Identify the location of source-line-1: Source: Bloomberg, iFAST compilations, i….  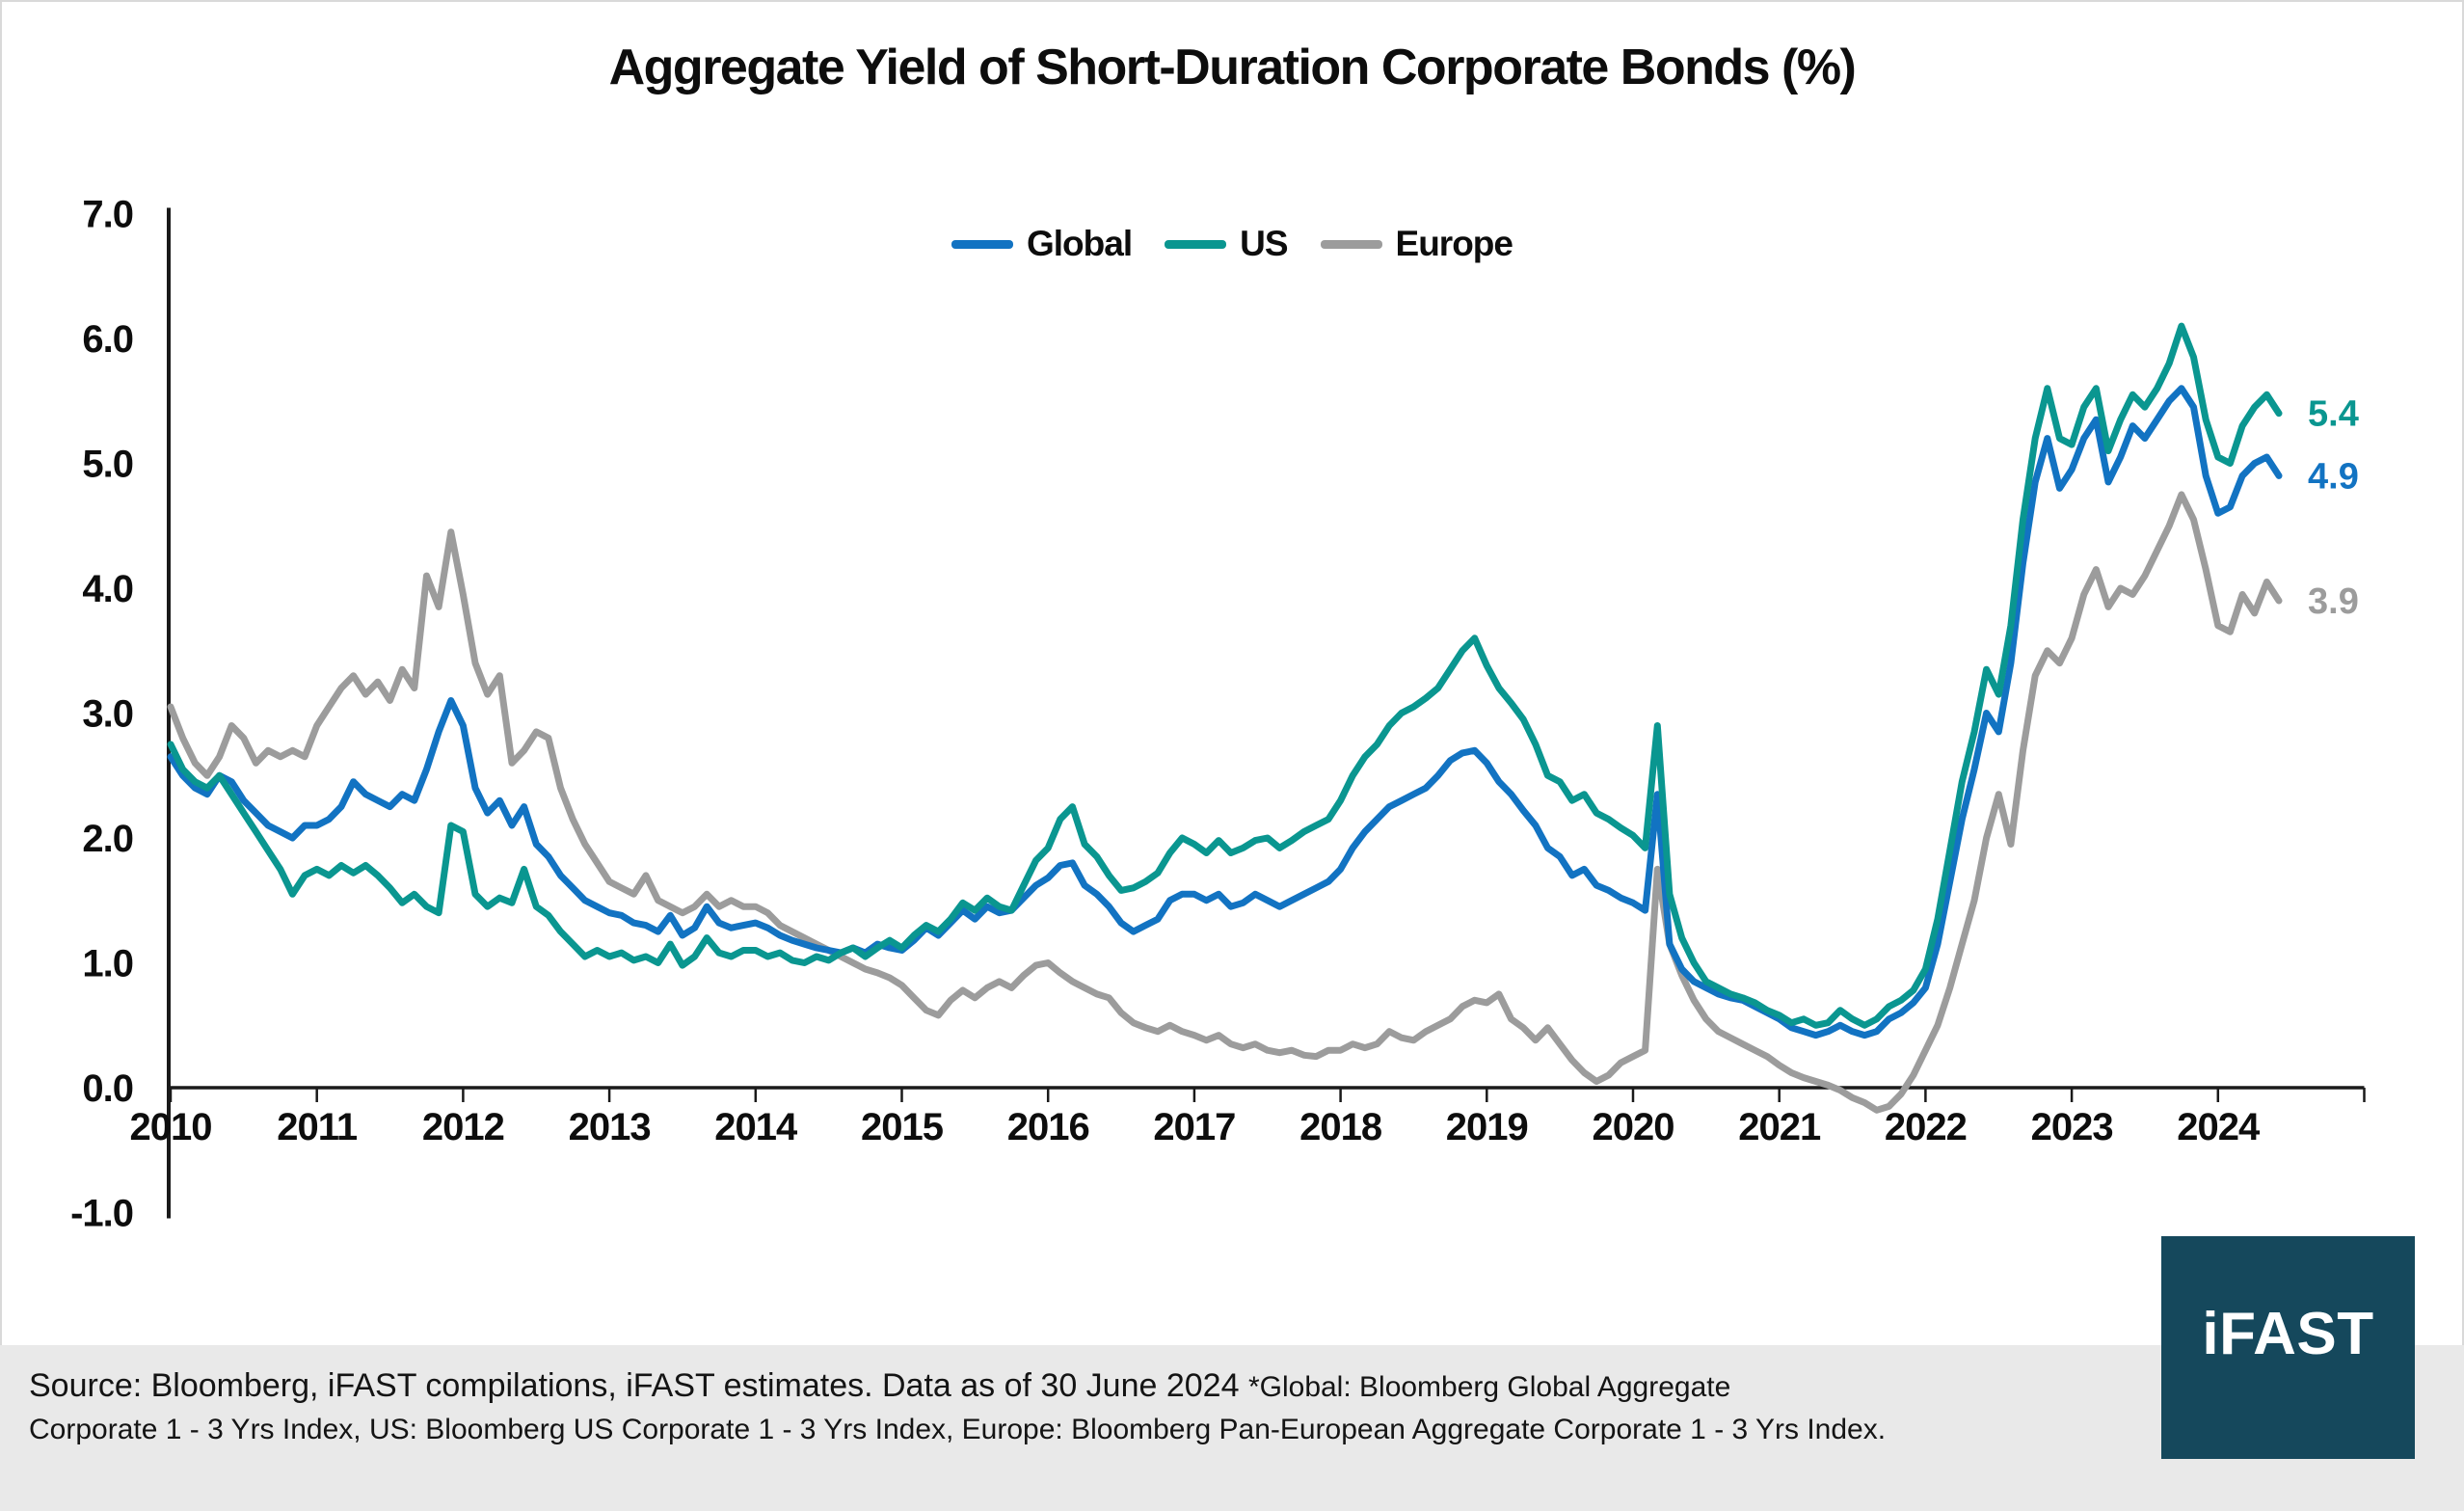
(1247, 1385).